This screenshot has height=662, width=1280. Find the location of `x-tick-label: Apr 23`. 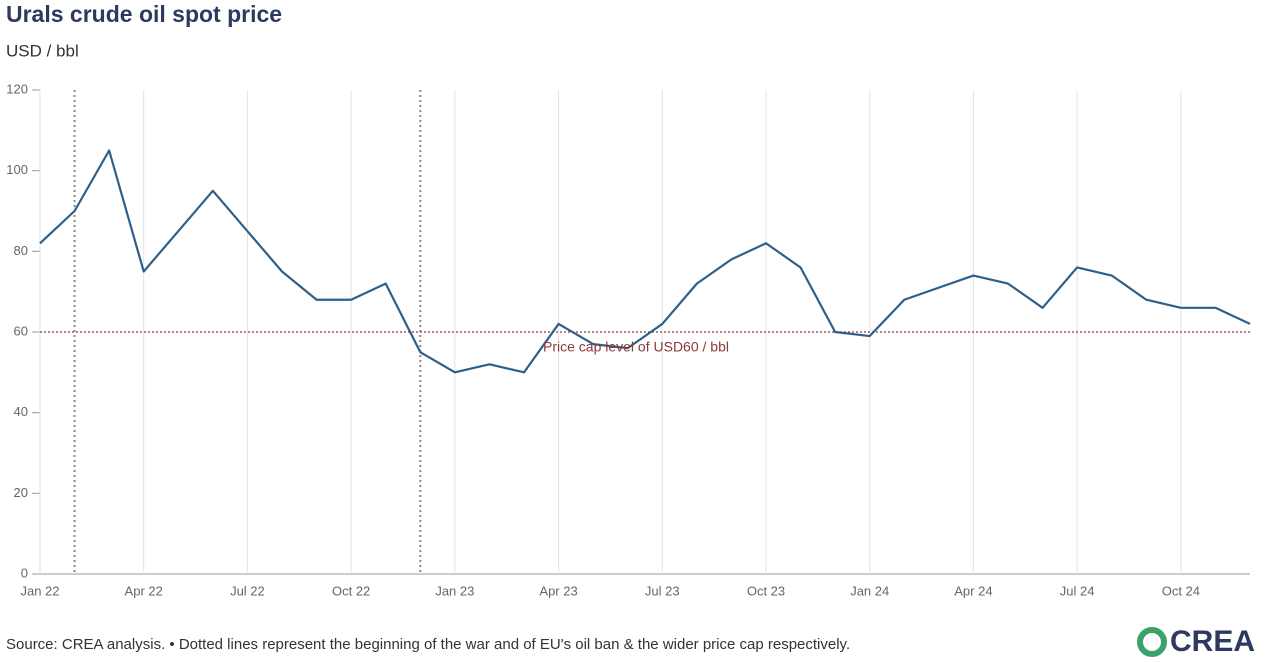

x-tick-label: Apr 23 is located at coordinates (558, 590).